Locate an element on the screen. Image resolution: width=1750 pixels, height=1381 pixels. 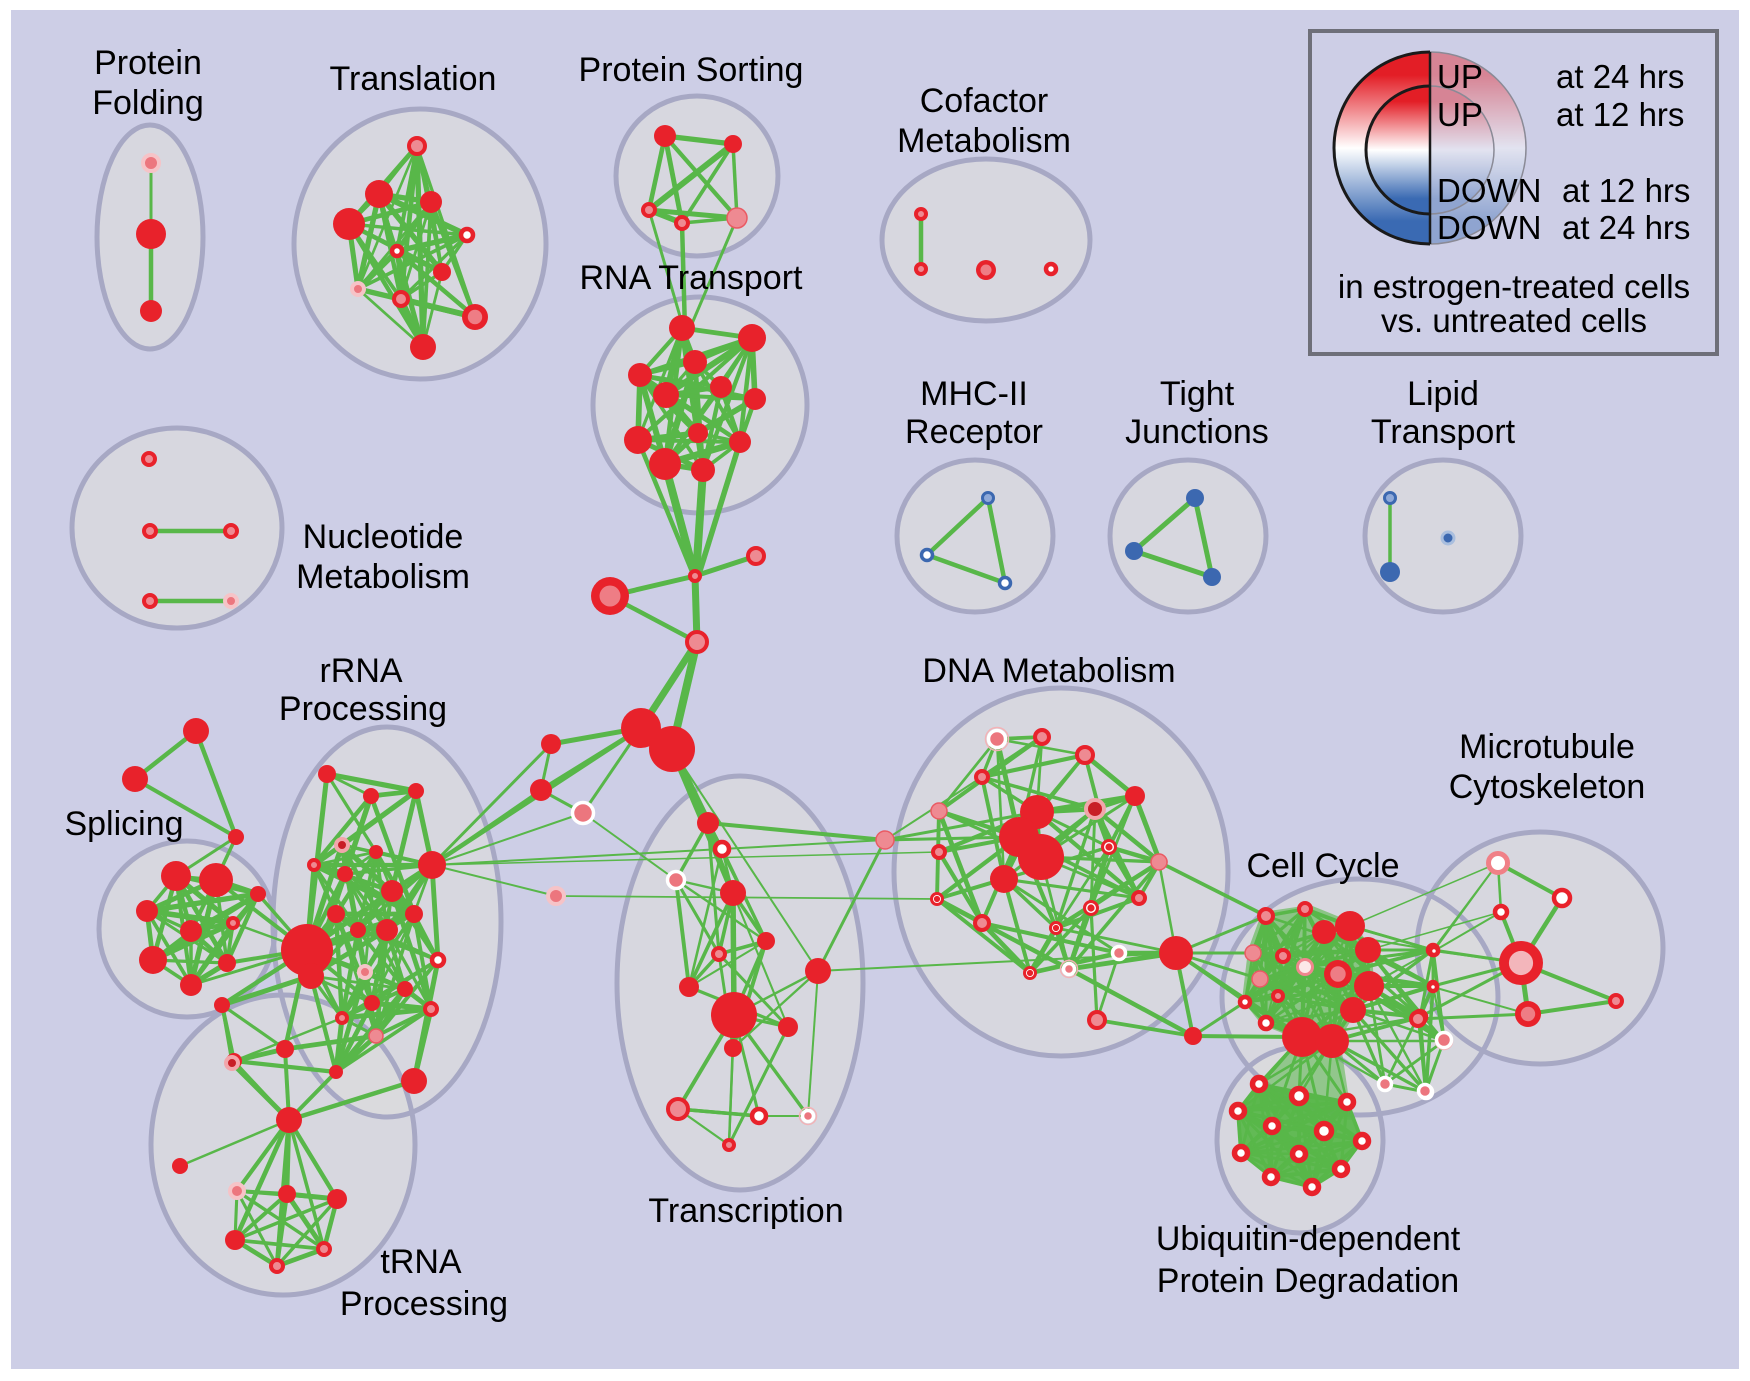
svg-text: Cytoskeleton is located at coordinates (1547, 787).